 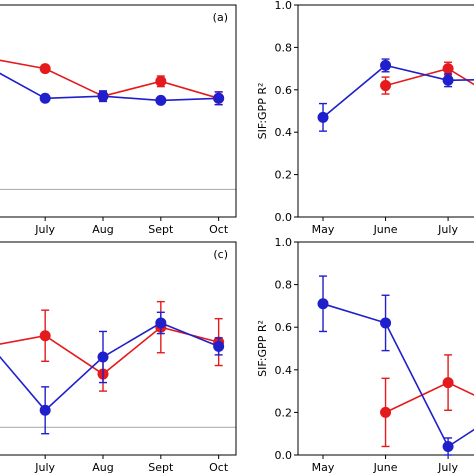 What do you see at coordinates (284, 47) in the screenshot?
I see `ytick-label-b-4: 0.8` at bounding box center [284, 47].